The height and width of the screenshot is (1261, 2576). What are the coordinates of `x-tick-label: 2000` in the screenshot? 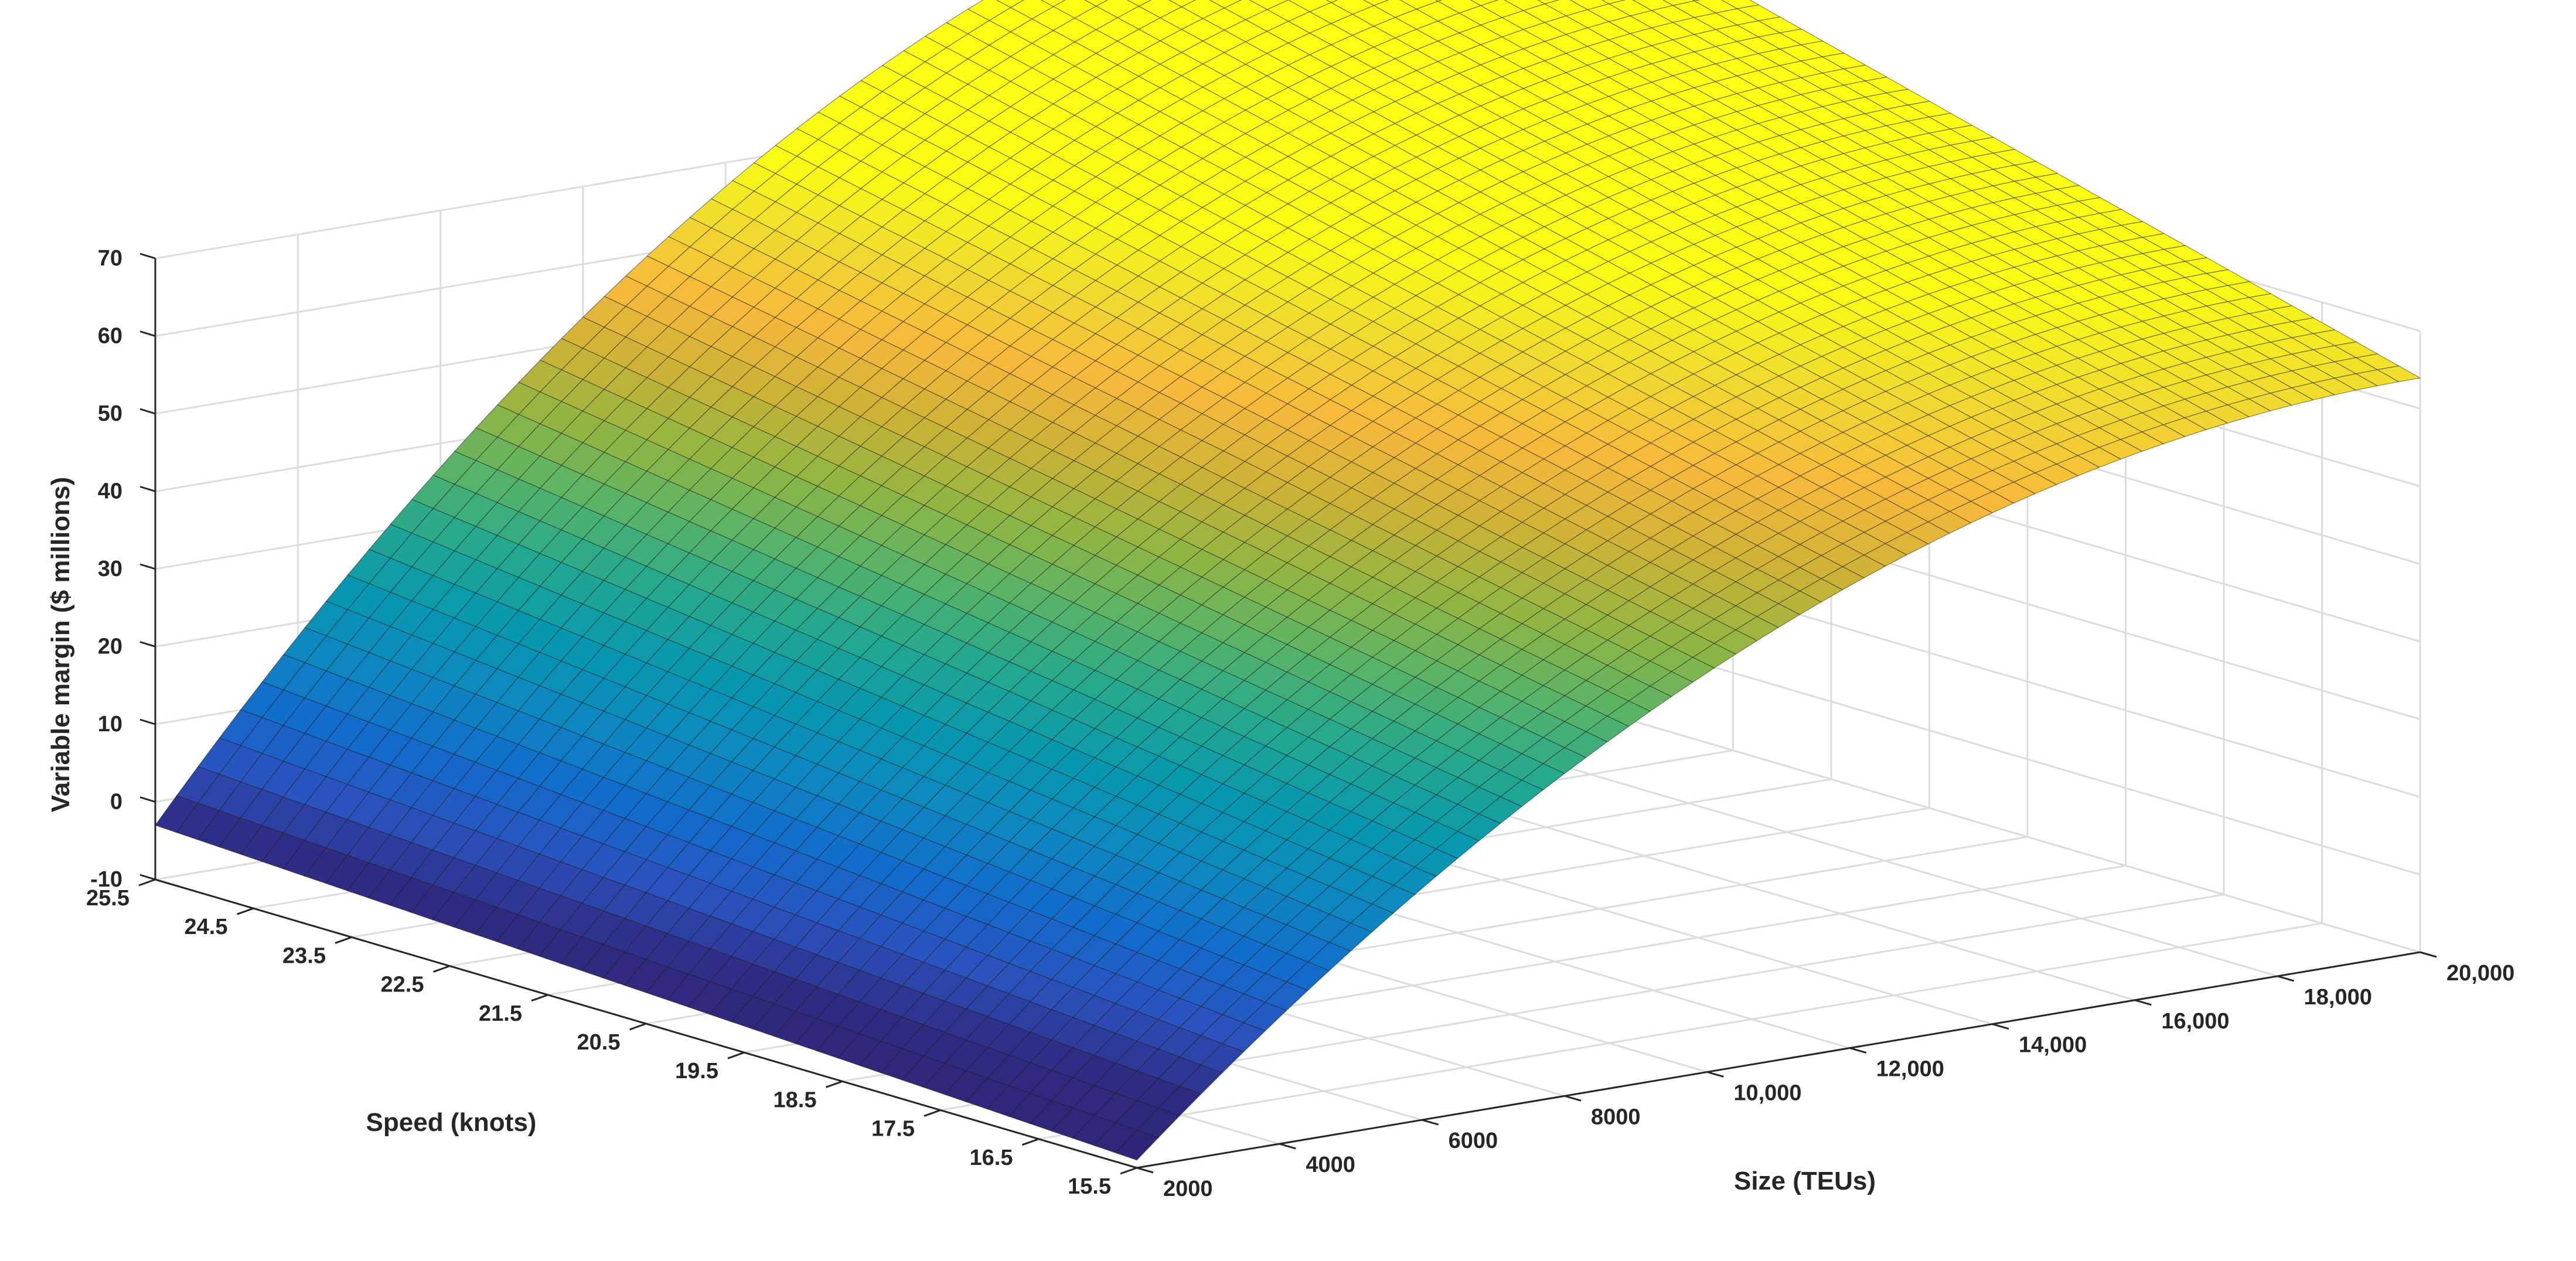 It's located at (1188, 1189).